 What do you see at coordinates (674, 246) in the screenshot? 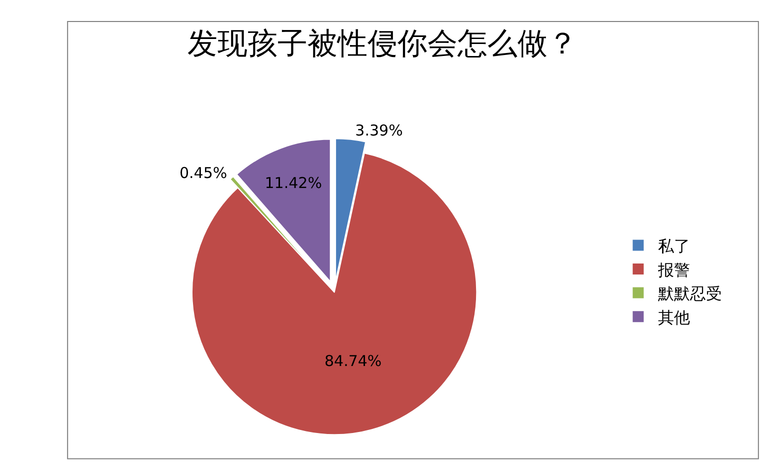
I see `legend-label: 私了` at bounding box center [674, 246].